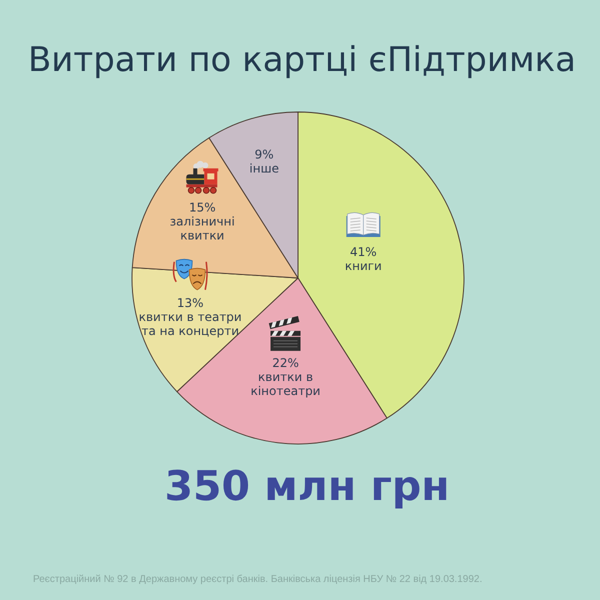 Image resolution: width=600 pixels, height=600 pixels. Describe the element at coordinates (190, 324) in the screenshot. I see `slice-label: квитки в театри та на концерти` at that location.